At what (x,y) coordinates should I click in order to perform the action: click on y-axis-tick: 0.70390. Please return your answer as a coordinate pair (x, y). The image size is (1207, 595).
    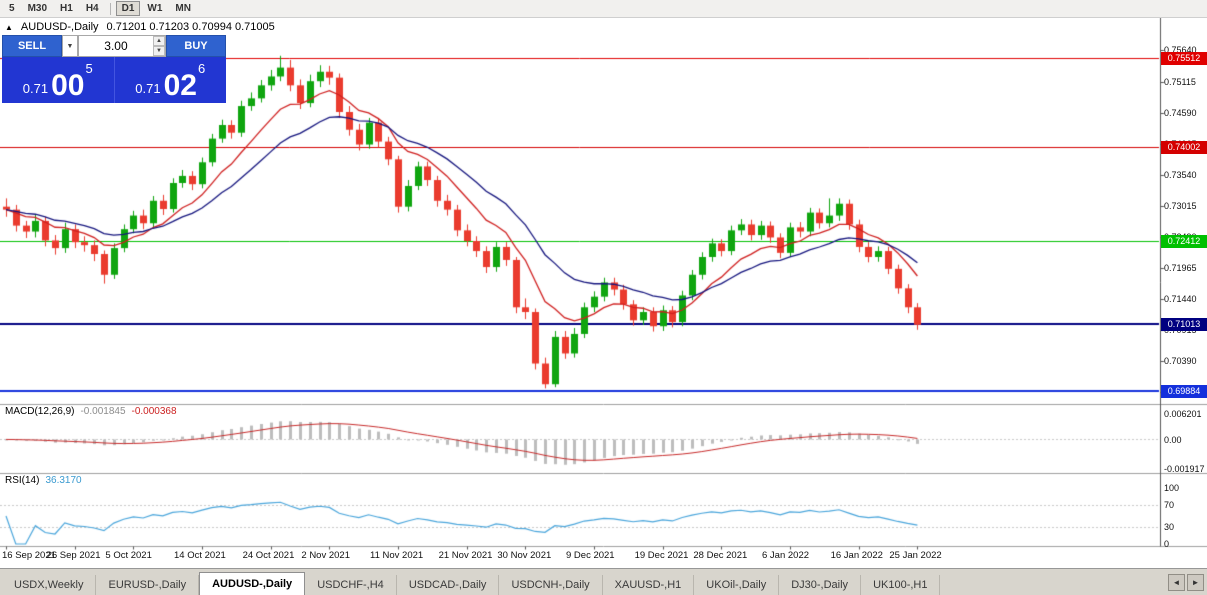
    Looking at the image, I should click on (1180, 361).